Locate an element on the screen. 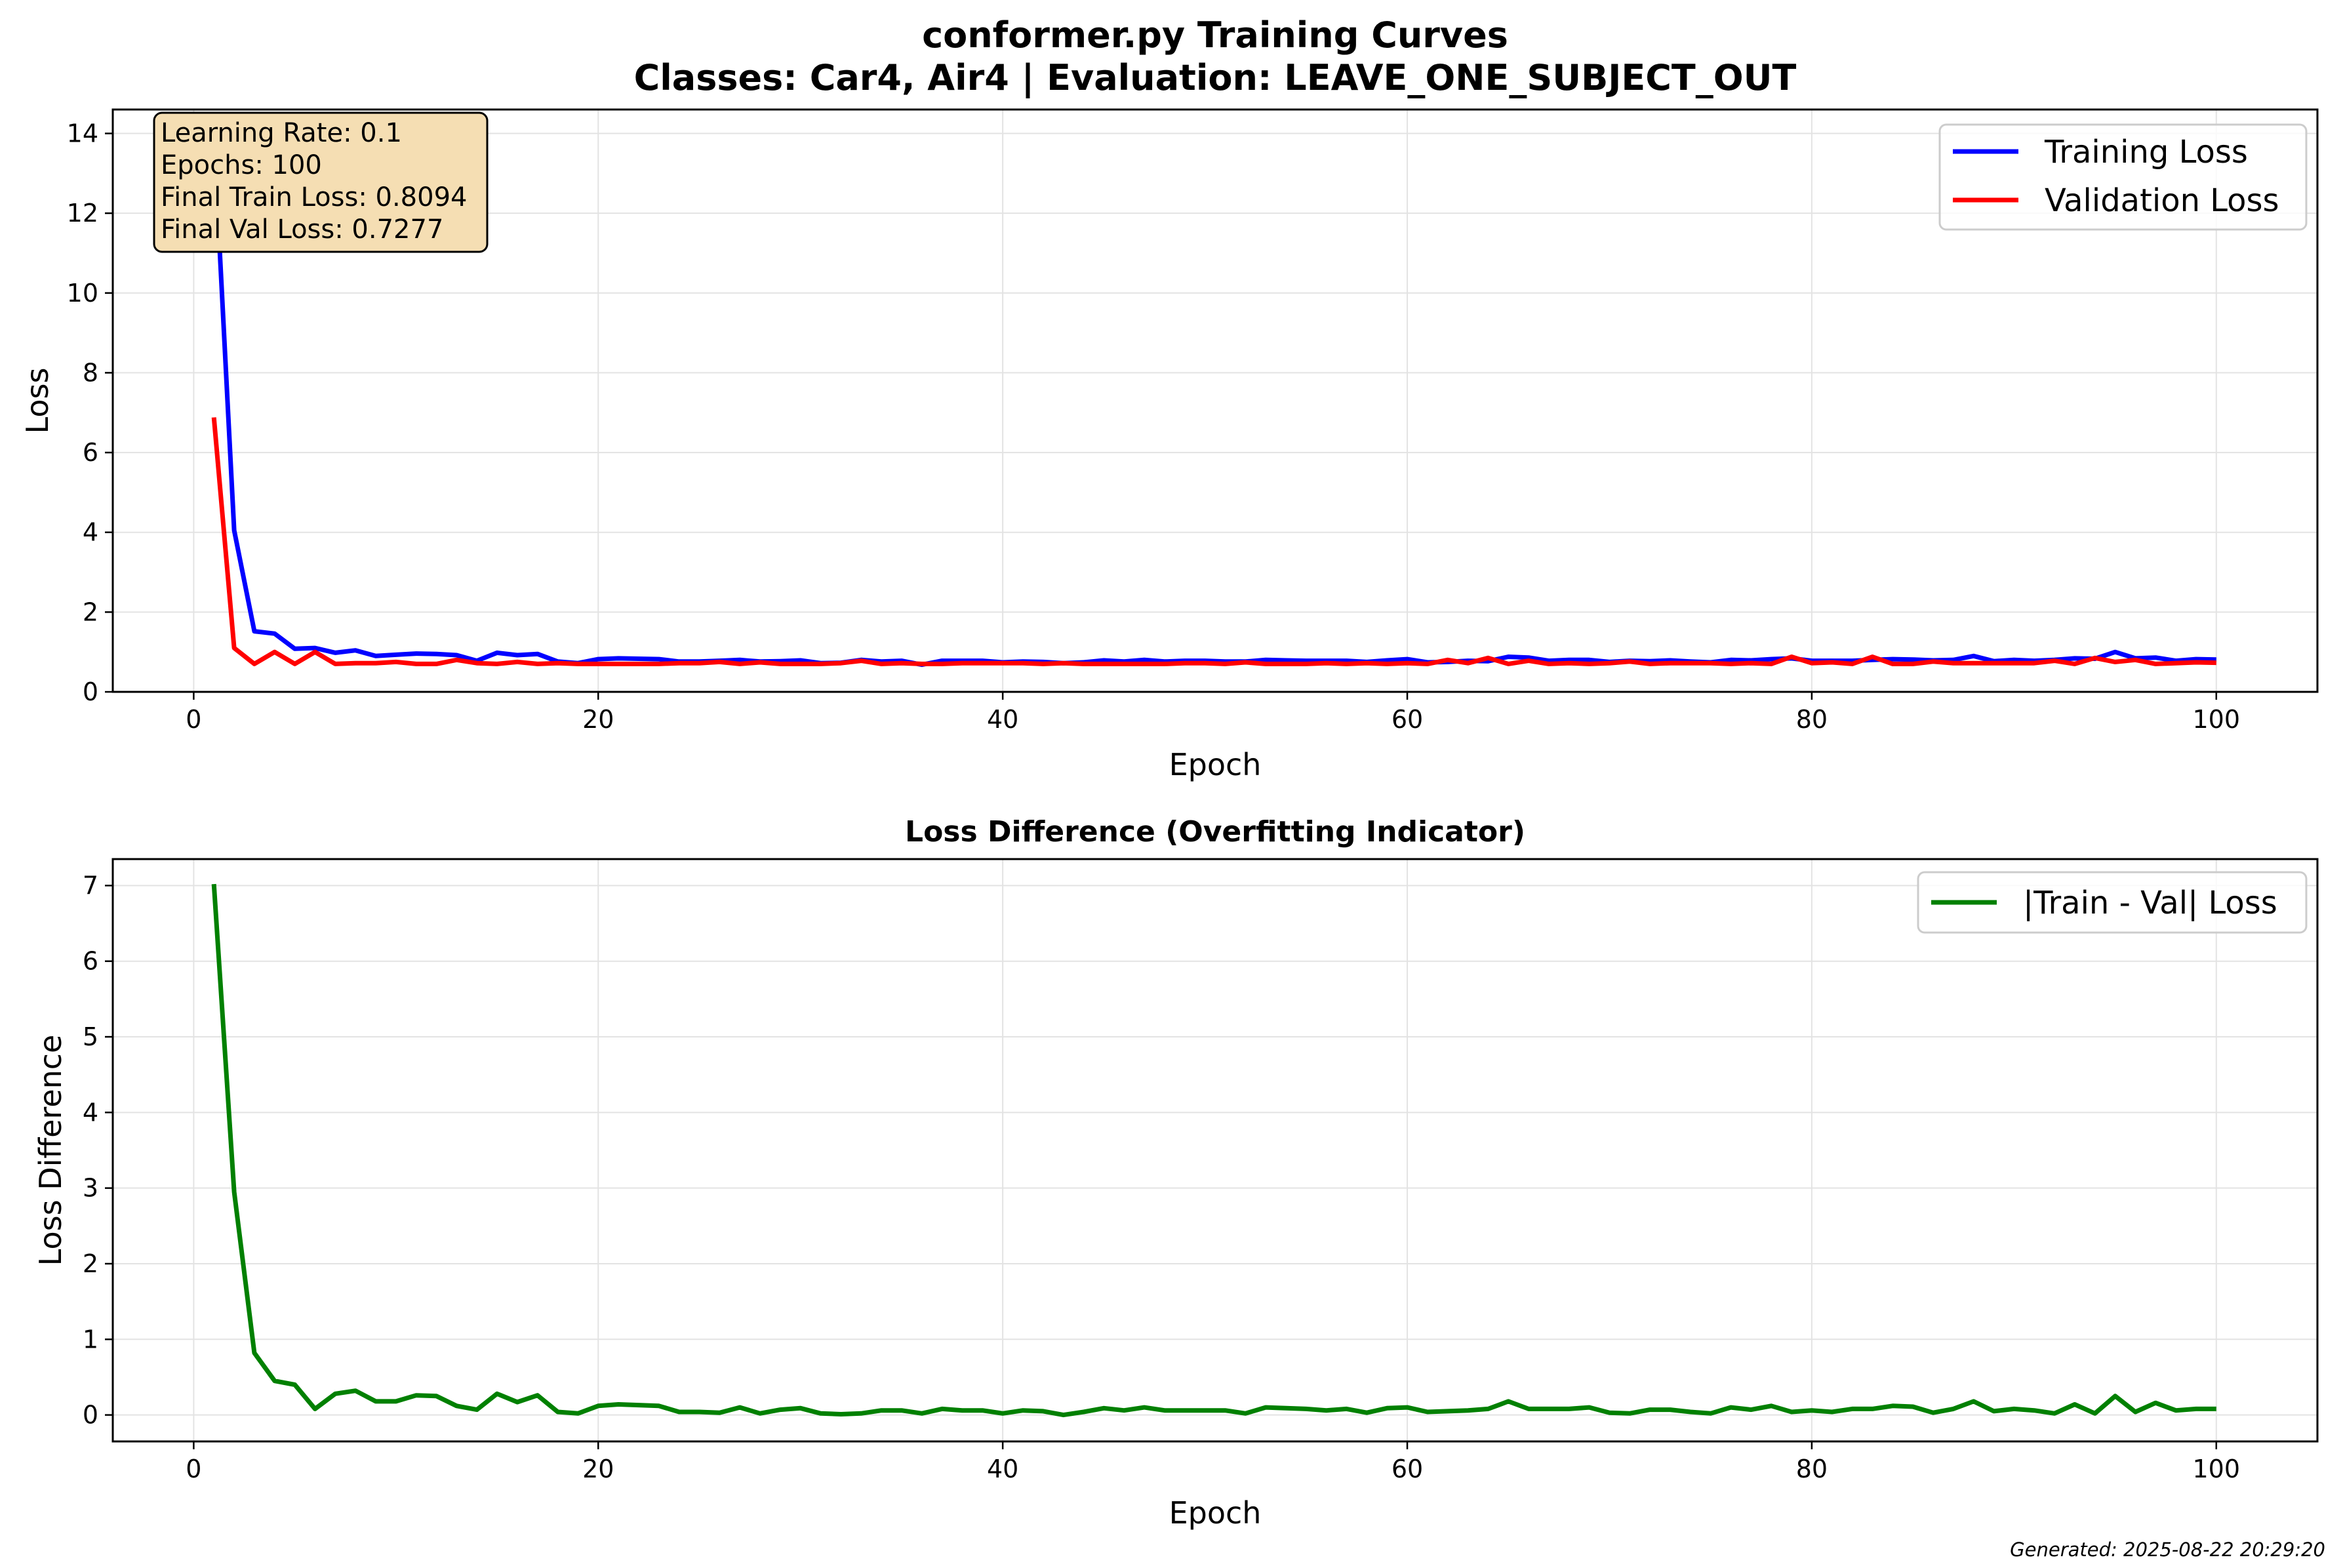  loss-difference-xtick-label: 100 is located at coordinates (2217, 1469).